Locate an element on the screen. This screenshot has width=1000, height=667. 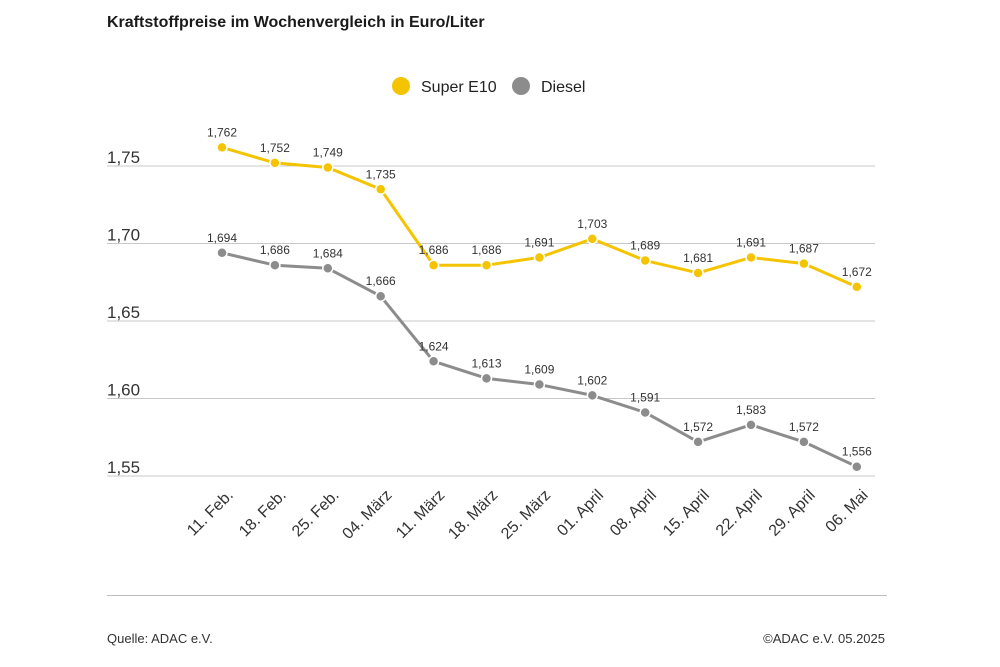
y-tick-label: 1,55 is located at coordinates (123, 467).